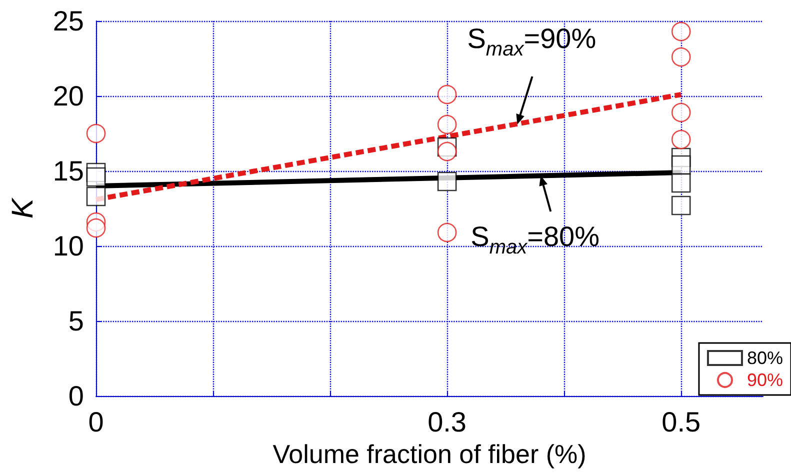  What do you see at coordinates (68, 246) in the screenshot?
I see `y-tick-label: 10` at bounding box center [68, 246].